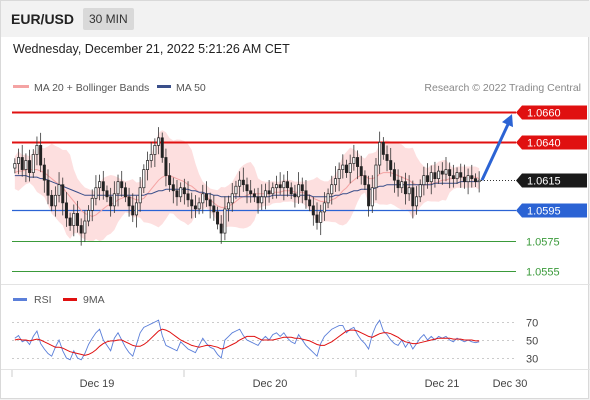 This screenshot has height=400, width=590. I want to click on ma20-legend-swatch, so click(21, 86).